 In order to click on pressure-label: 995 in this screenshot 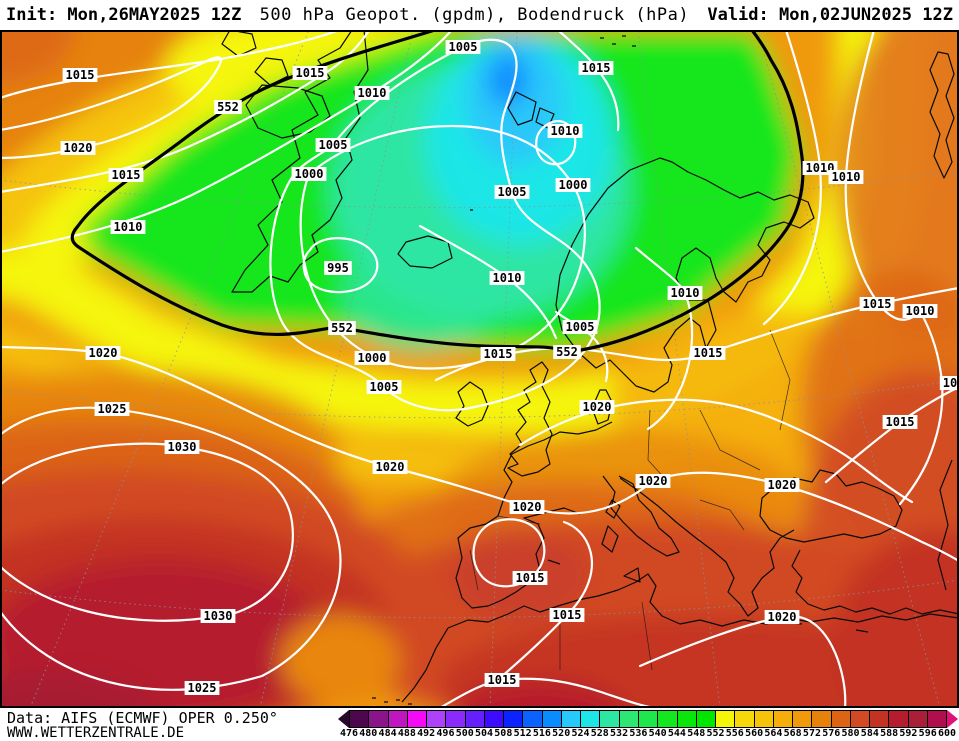, I will do `click(338, 268)`.